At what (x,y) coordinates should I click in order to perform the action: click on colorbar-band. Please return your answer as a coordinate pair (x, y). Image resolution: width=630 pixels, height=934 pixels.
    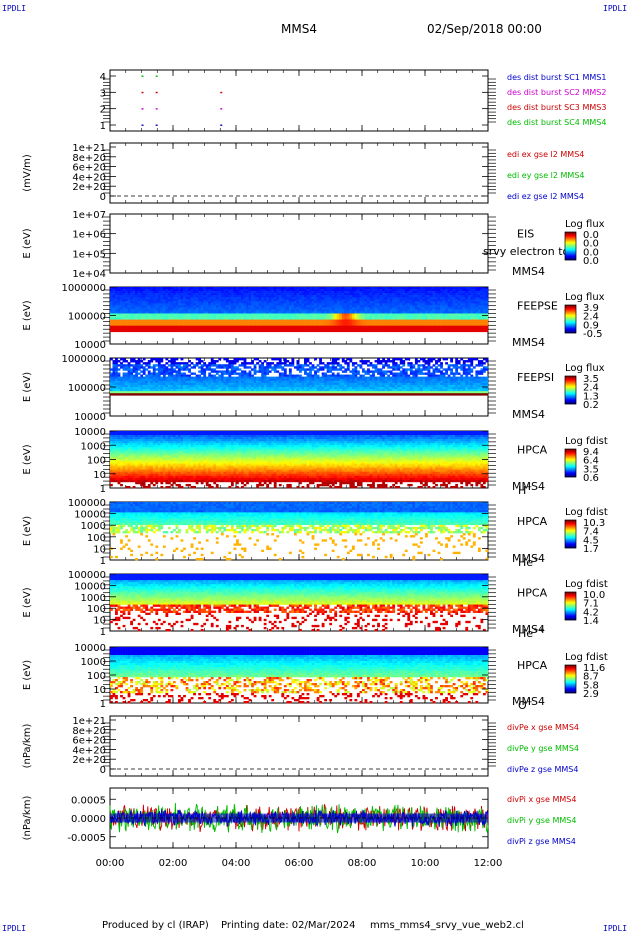
    Looking at the image, I should click on (570, 253).